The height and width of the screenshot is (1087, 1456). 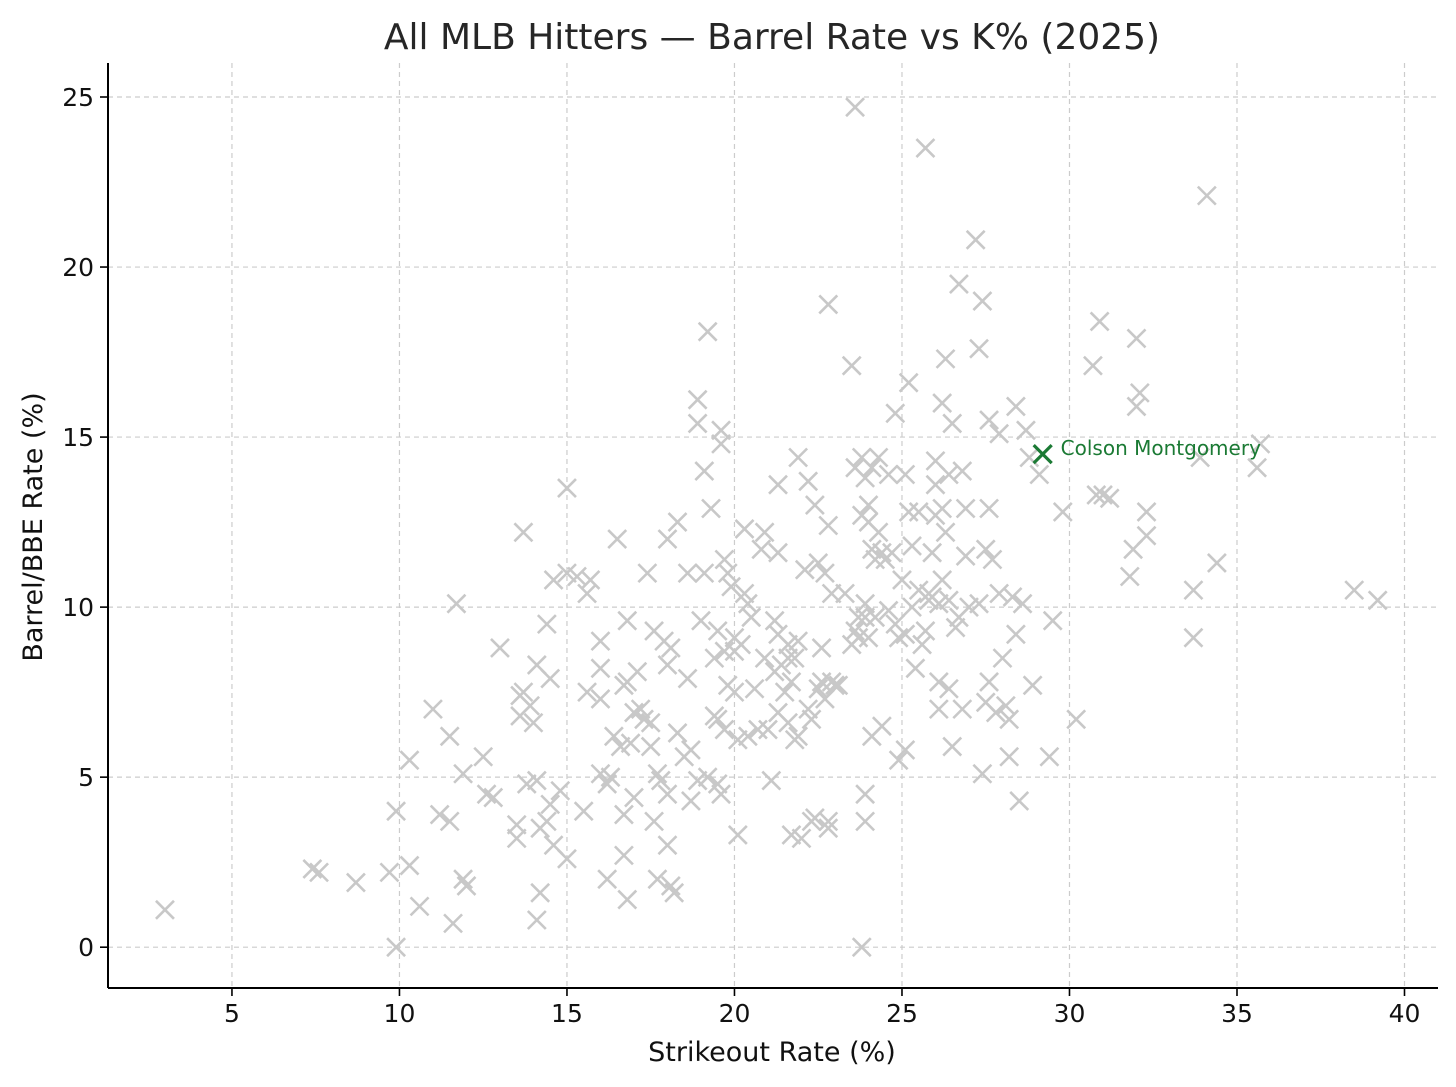 What do you see at coordinates (78, 97) in the screenshot?
I see `y-tick-label: 25` at bounding box center [78, 97].